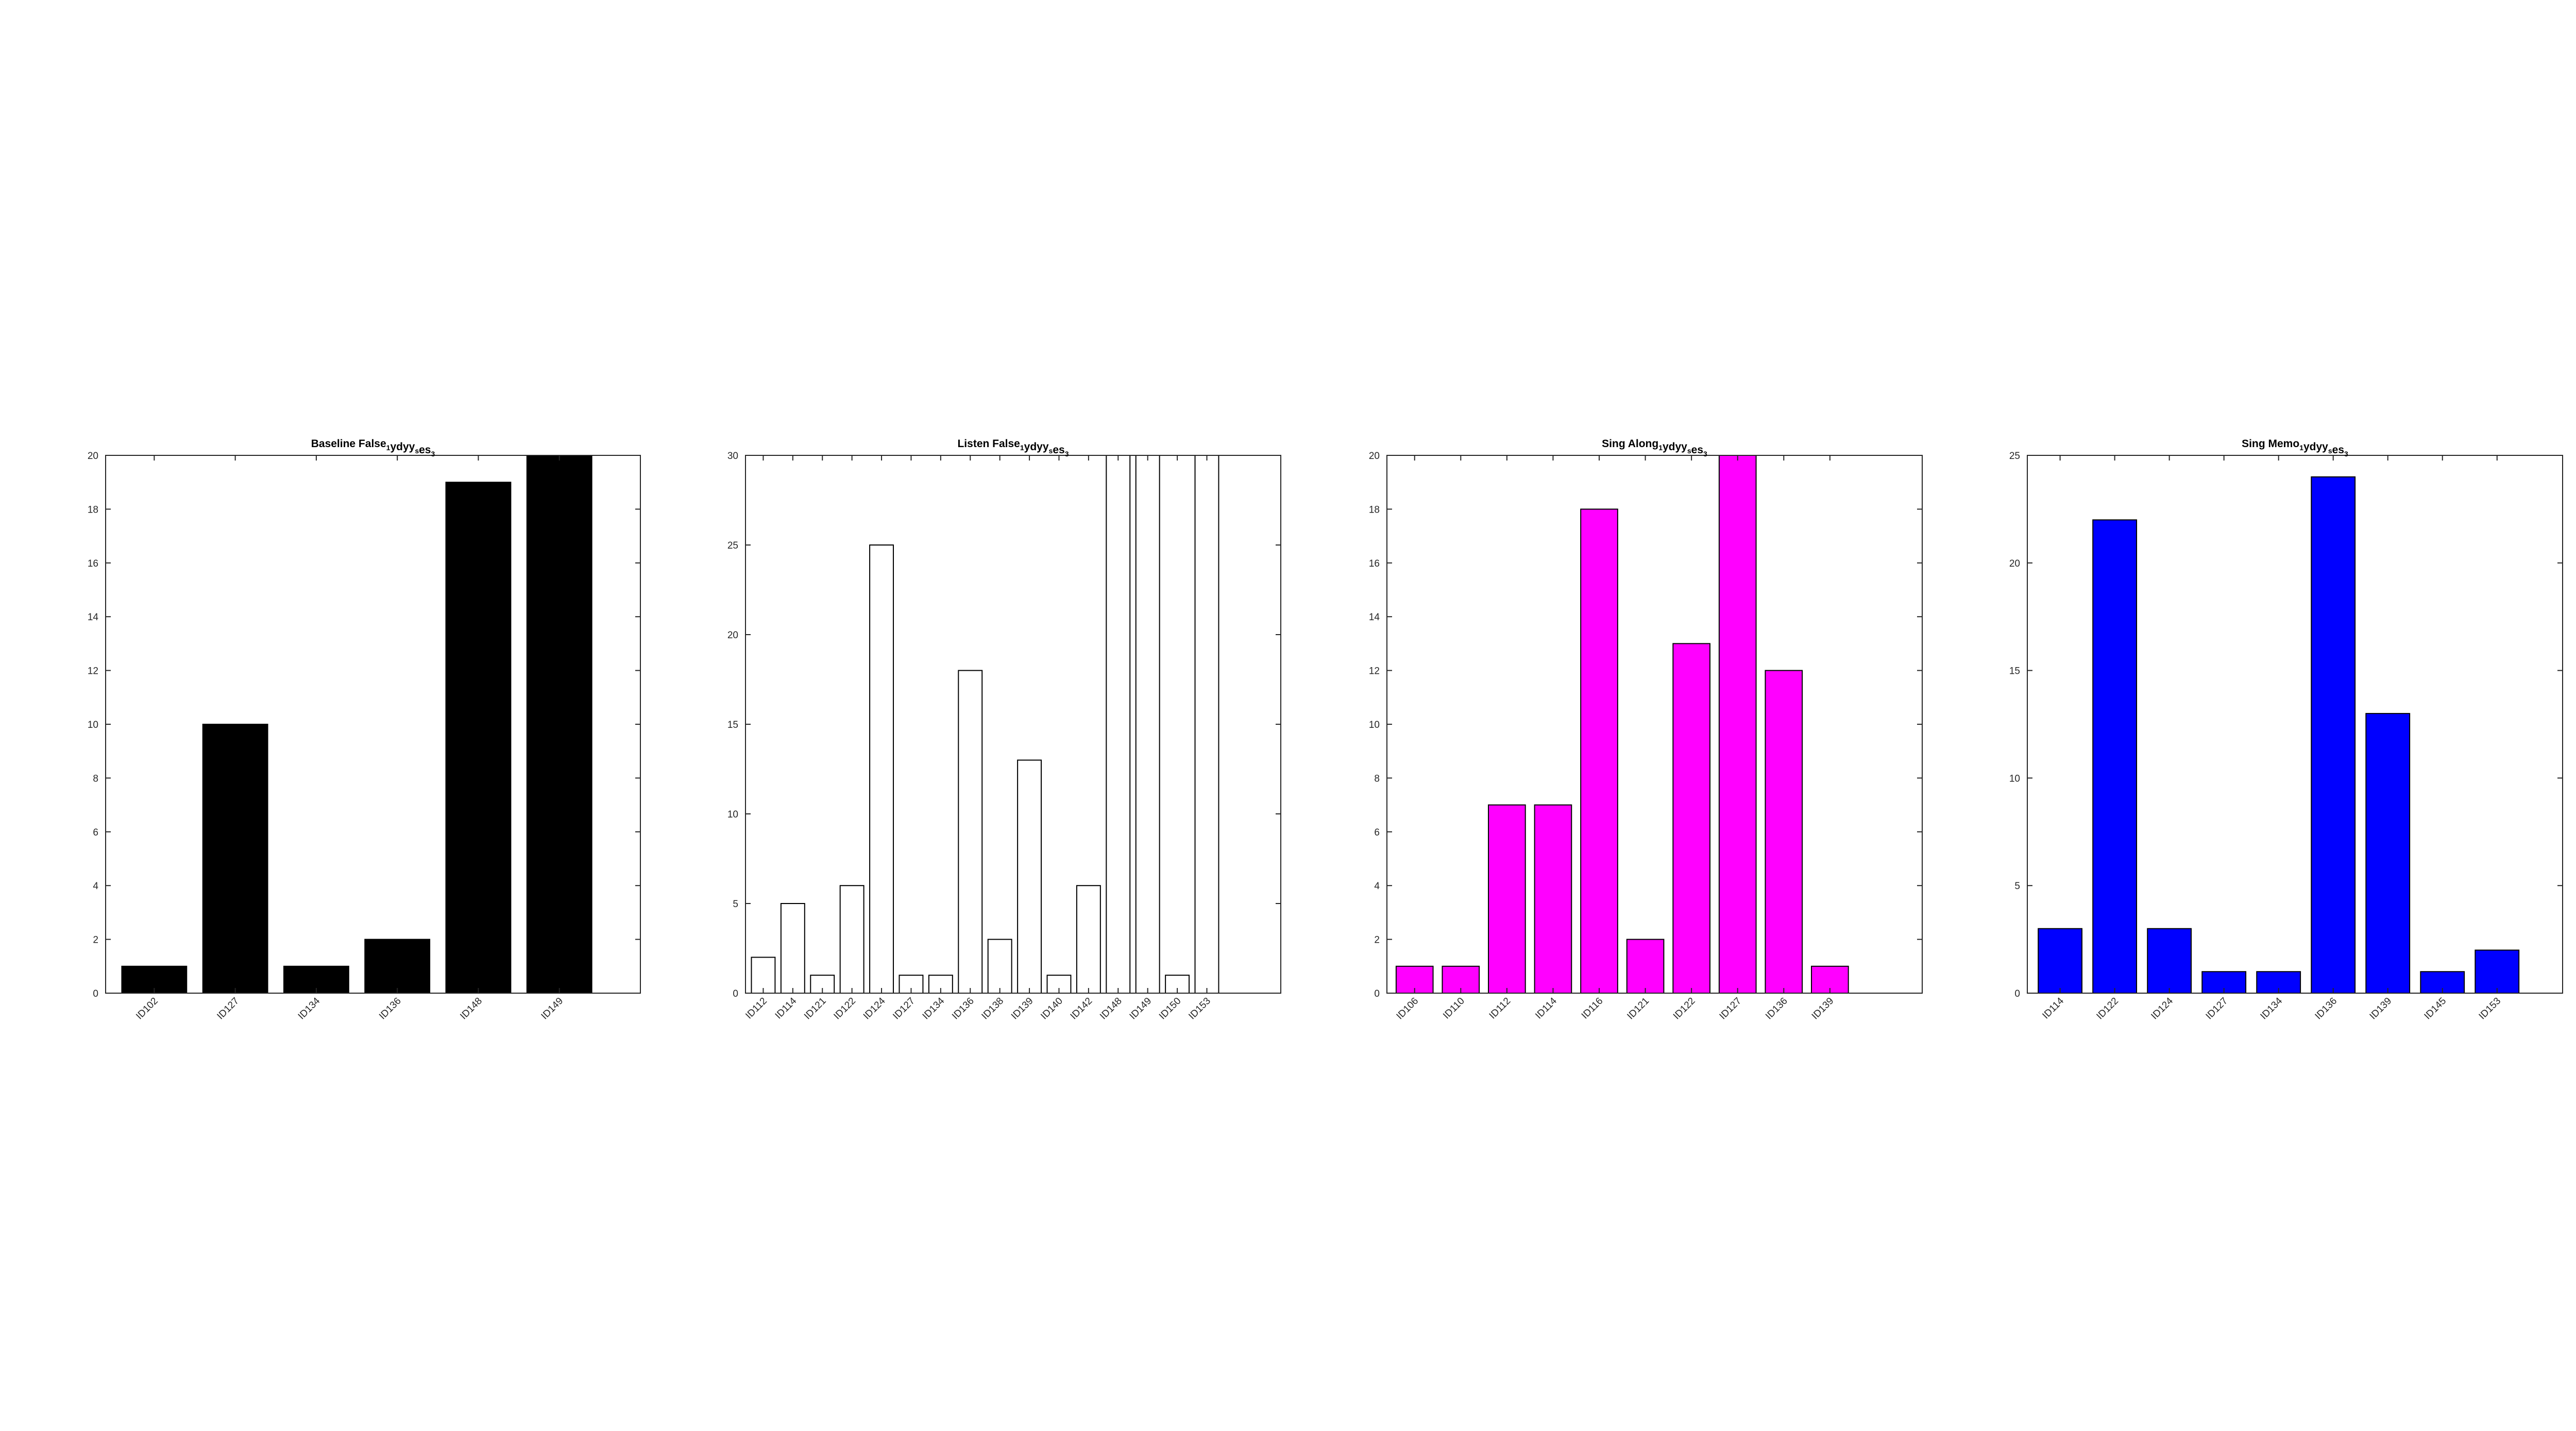 Image resolution: width=2576 pixels, height=1431 pixels. Describe the element at coordinates (2295, 724) in the screenshot. I see `axes-box` at that location.